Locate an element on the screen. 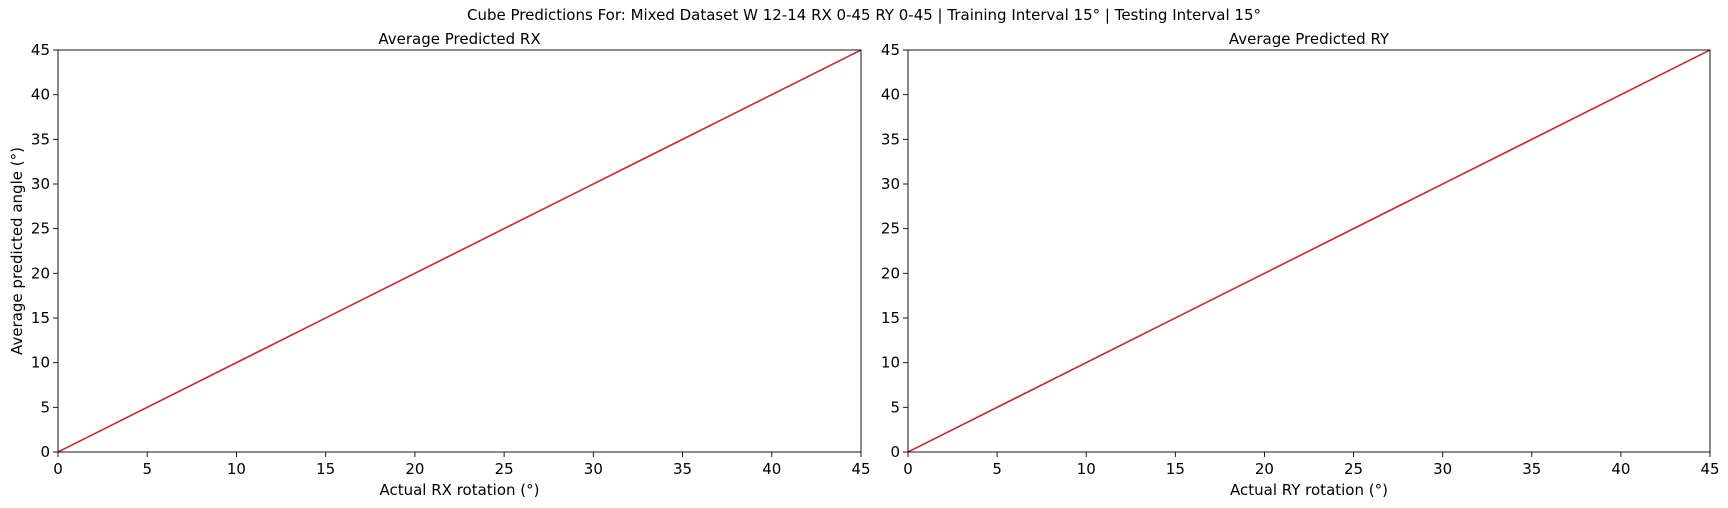 The image size is (1728, 508). chart-1-x-tick-label: 10 is located at coordinates (236, 469).